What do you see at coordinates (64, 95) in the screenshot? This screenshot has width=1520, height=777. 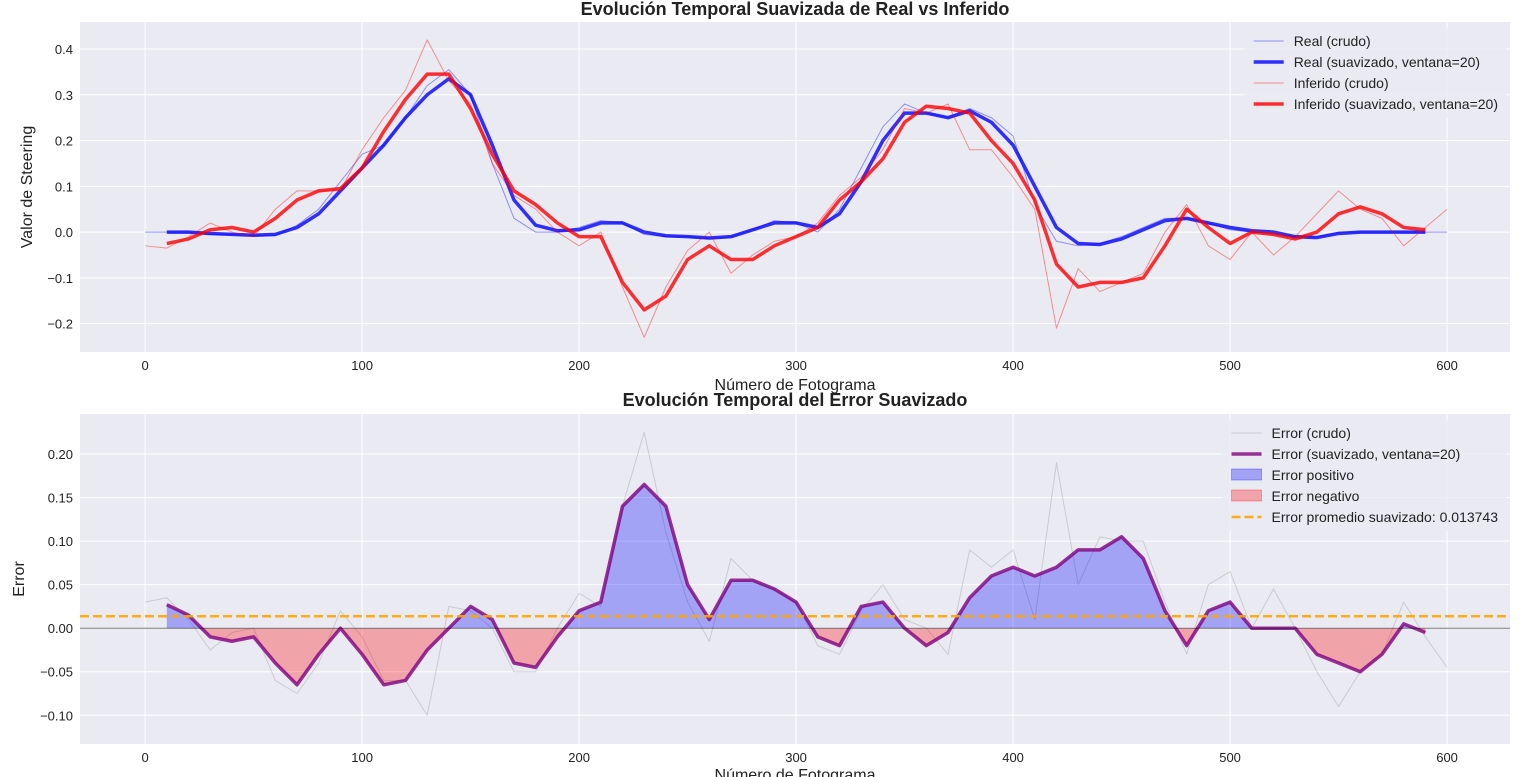 I see `y-tick-label: 0.3` at bounding box center [64, 95].